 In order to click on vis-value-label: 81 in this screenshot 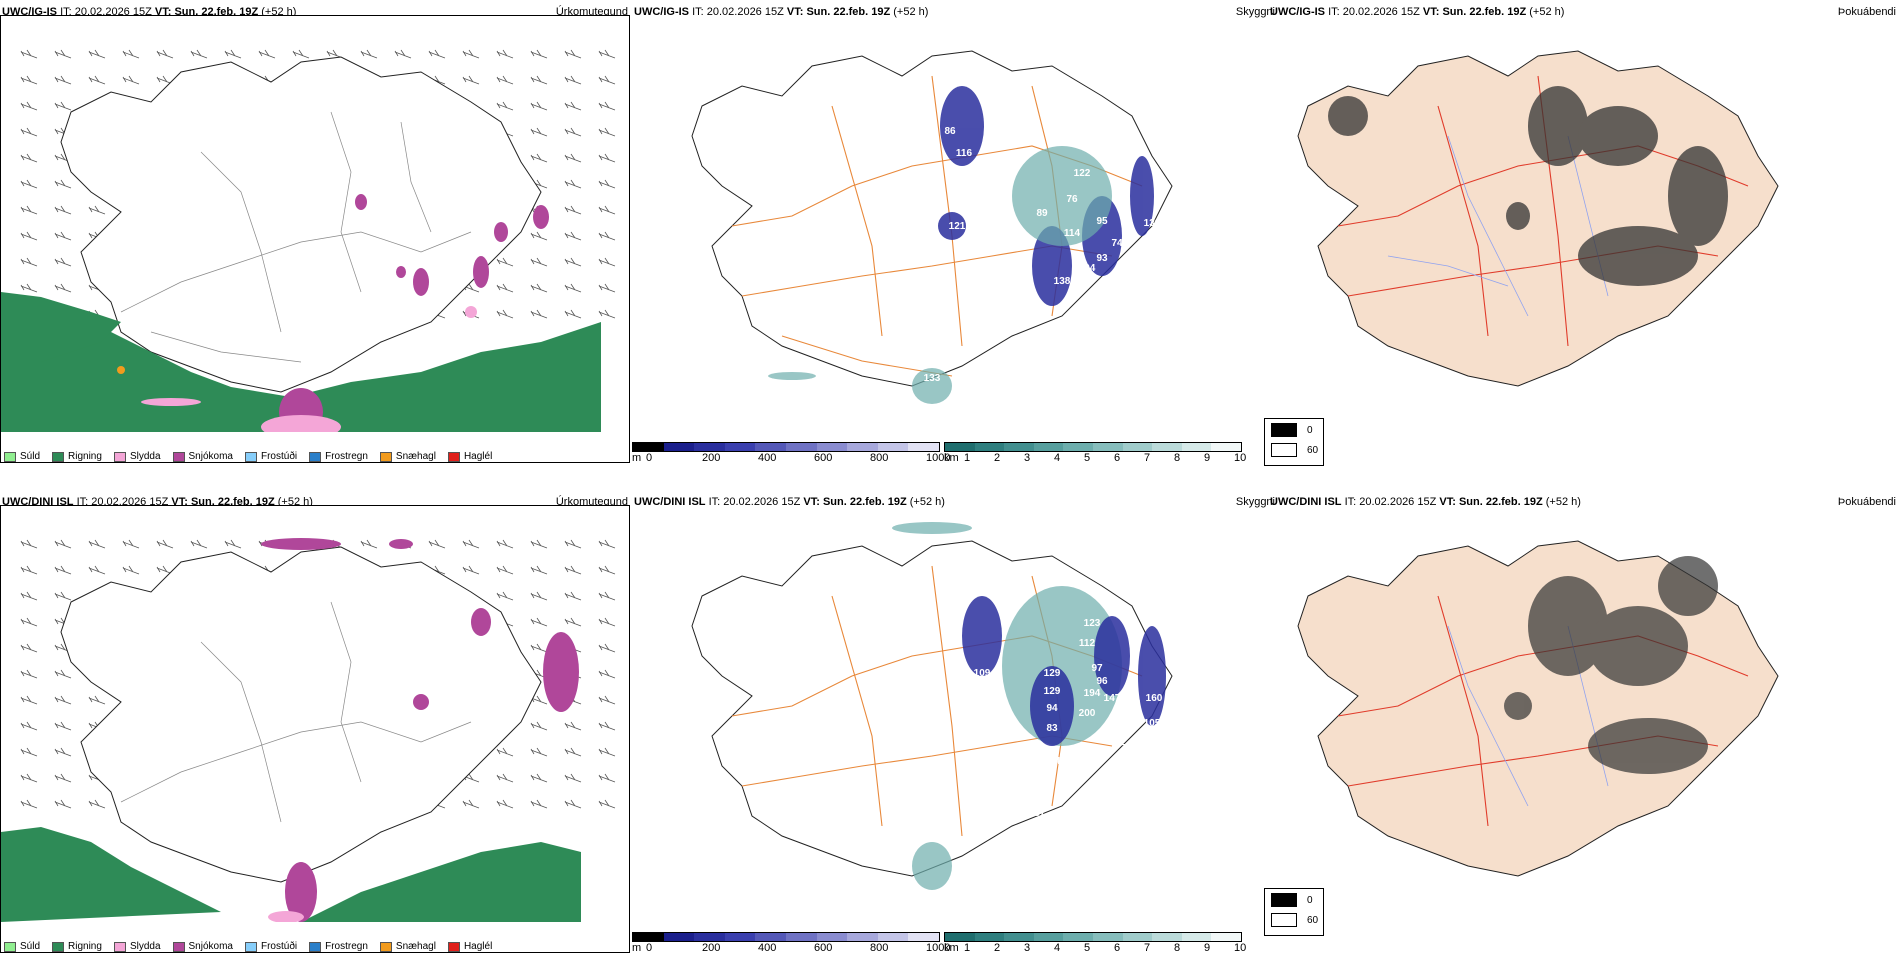, I will do `click(1097, 291)`.